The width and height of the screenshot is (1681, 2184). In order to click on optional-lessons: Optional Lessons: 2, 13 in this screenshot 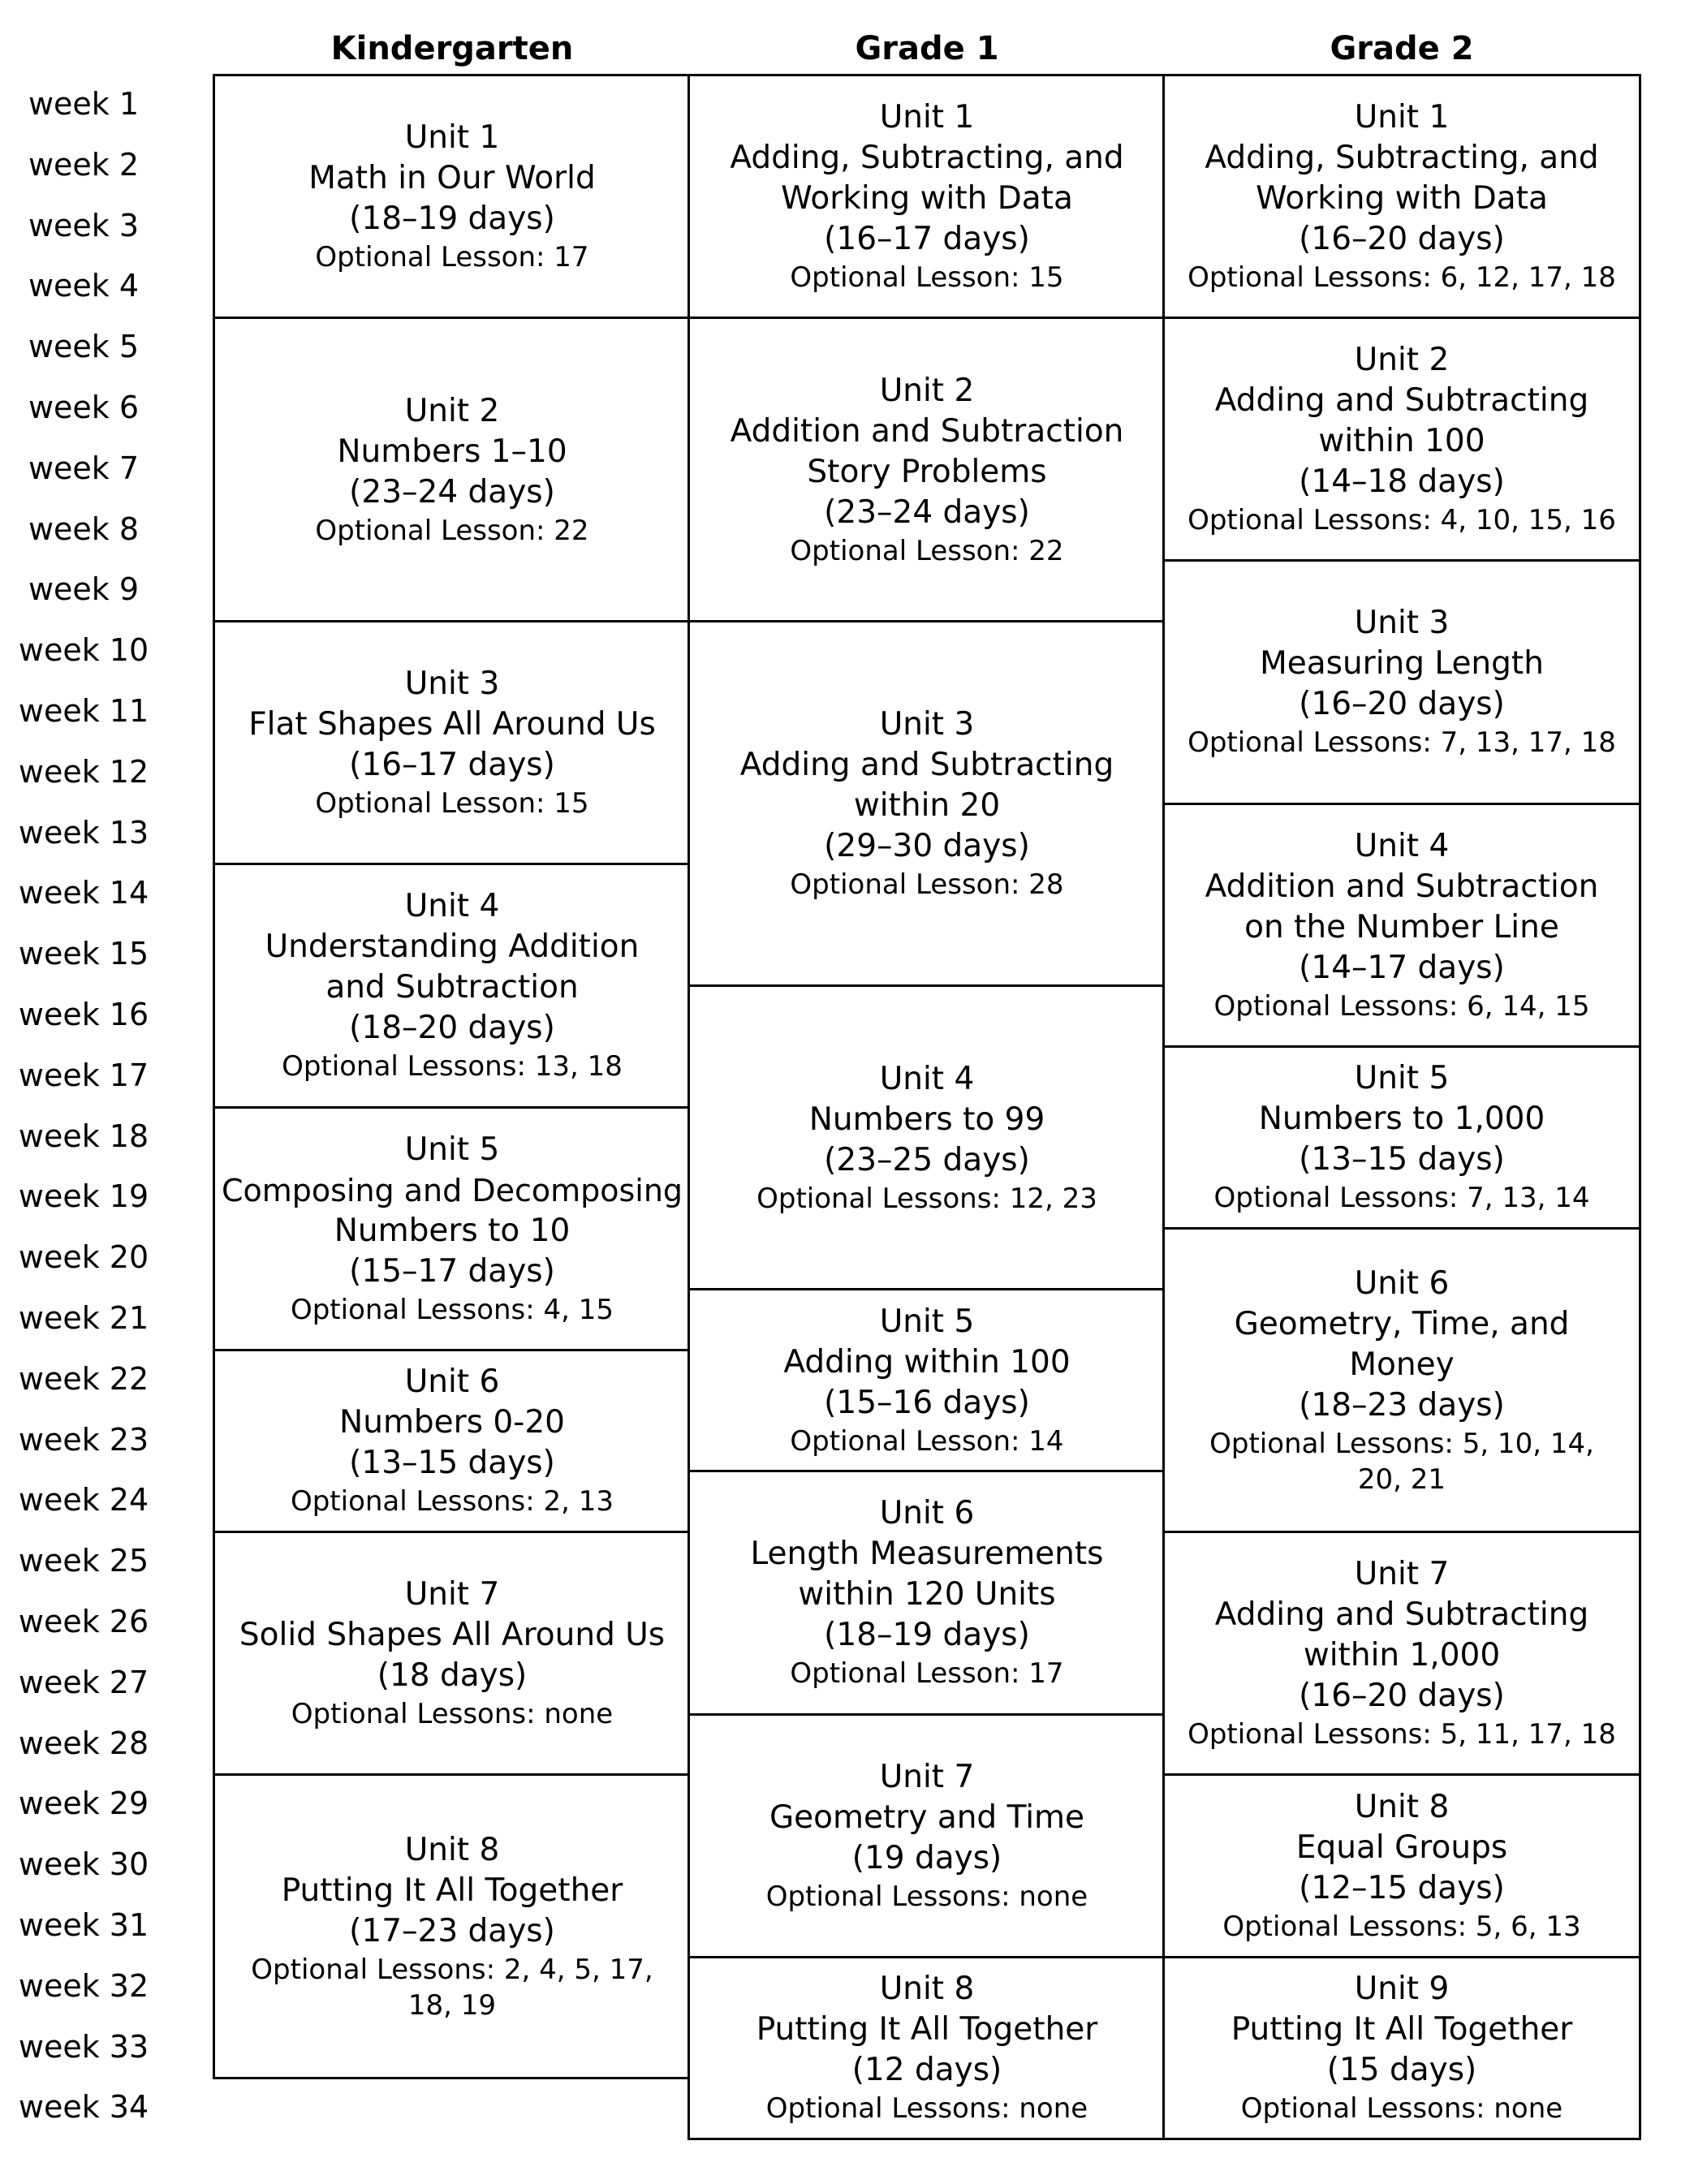, I will do `click(452, 1501)`.